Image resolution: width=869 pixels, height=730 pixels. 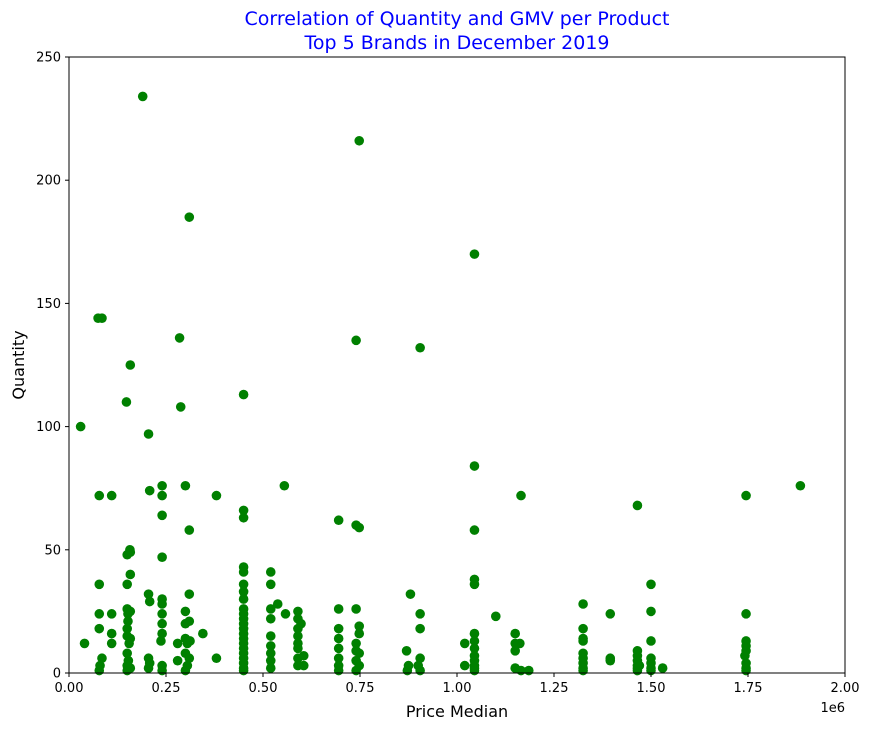 I want to click on x-tick-label: 0.75, so click(x=360, y=688).